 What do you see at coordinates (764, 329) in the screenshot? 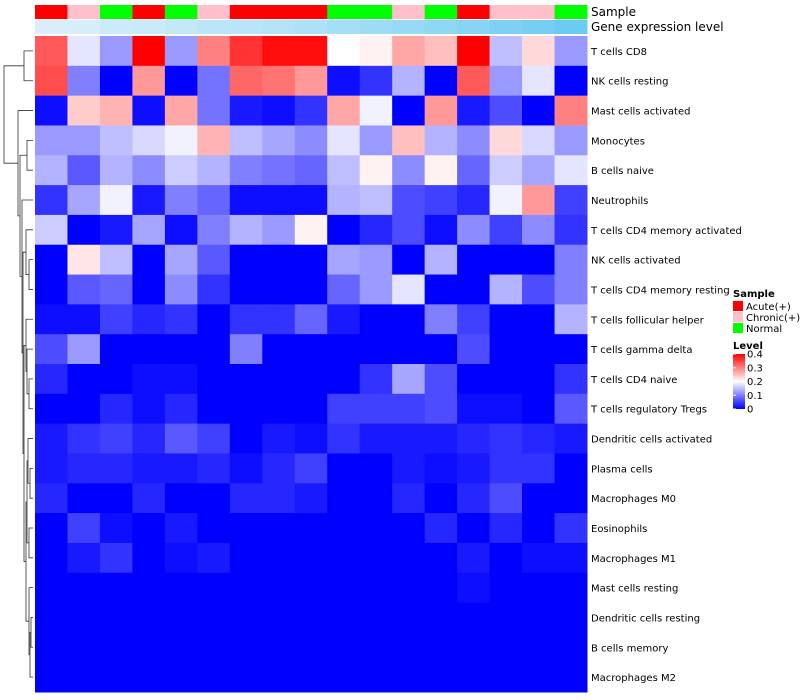
I see `legend-entry-label: Normal` at bounding box center [764, 329].